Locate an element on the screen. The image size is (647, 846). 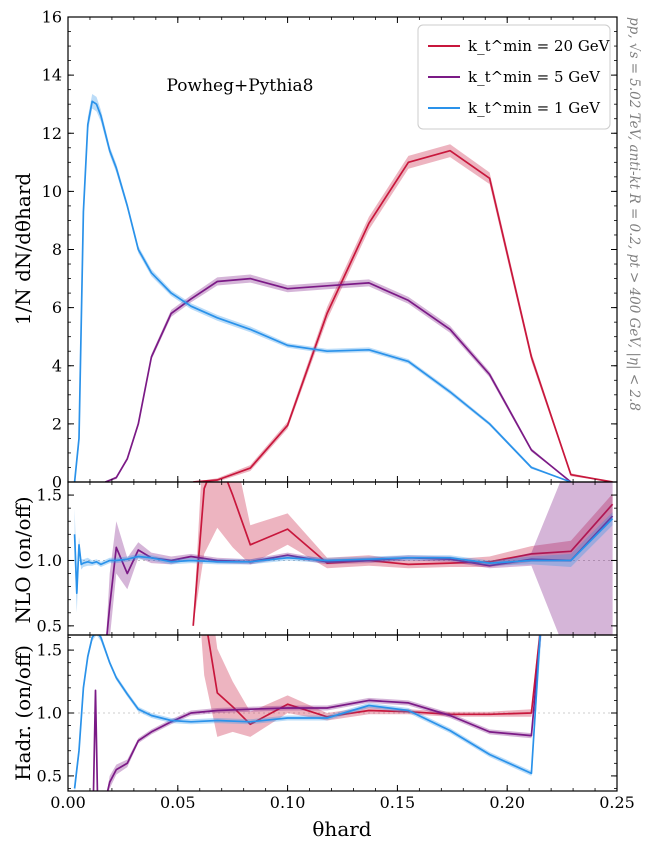
hadr-ytick-label: 0.5 is located at coordinates (49, 775).